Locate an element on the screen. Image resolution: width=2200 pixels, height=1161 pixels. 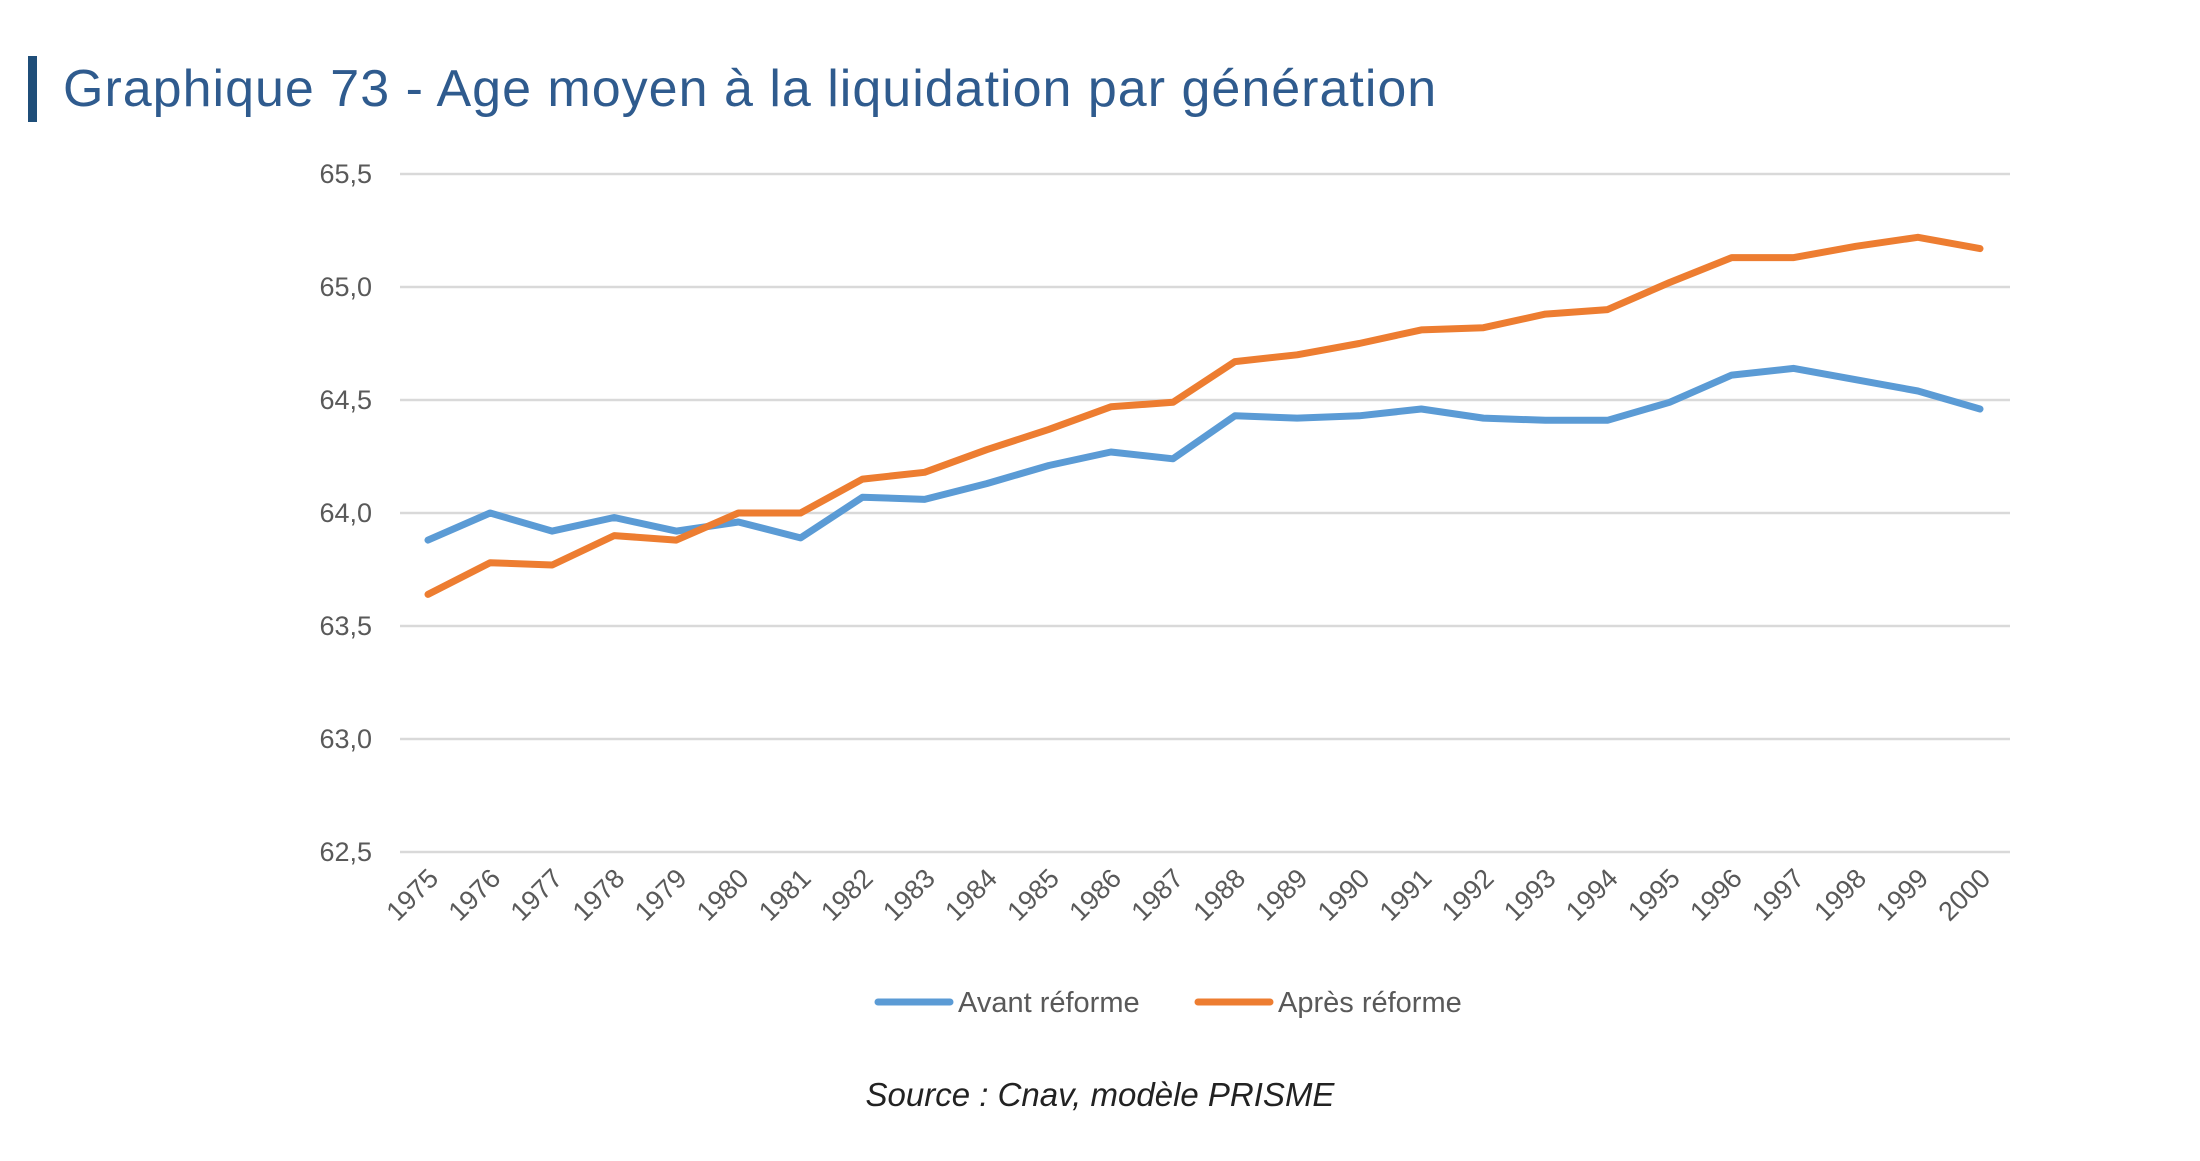
x-tick-label: 1977 is located at coordinates (537, 895).